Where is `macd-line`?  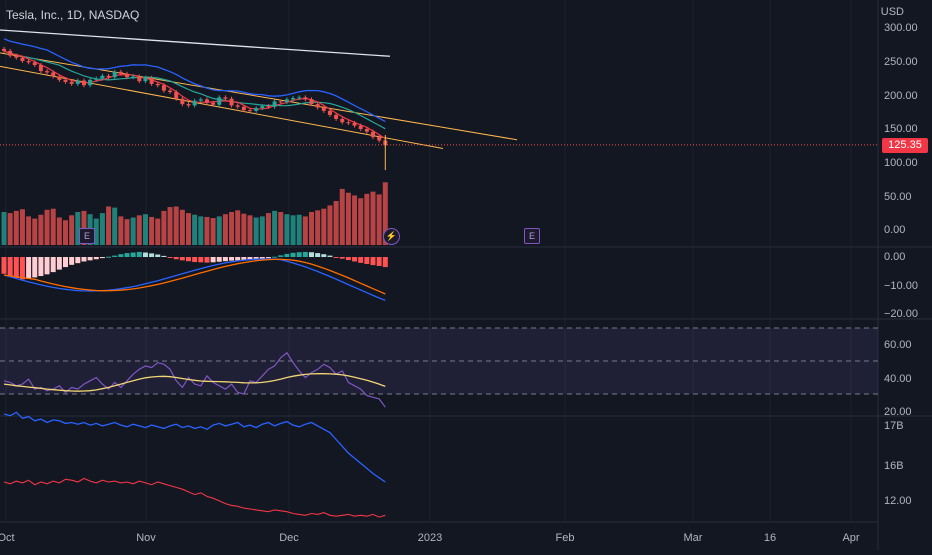
macd-line is located at coordinates (194, 280).